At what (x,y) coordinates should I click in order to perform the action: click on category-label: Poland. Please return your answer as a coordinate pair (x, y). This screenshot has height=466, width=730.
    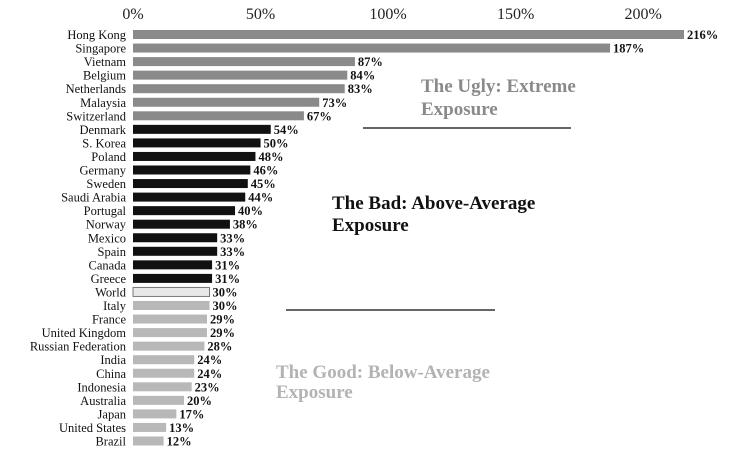
    Looking at the image, I should click on (108, 157).